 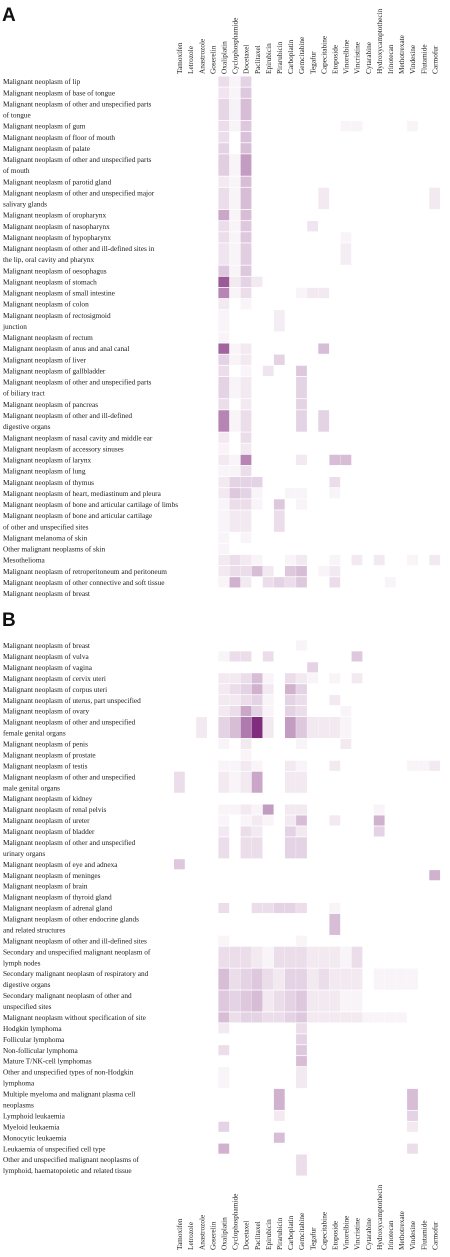 I want to click on column-label-a-flutamide: Flutamide, so click(x=423, y=59).